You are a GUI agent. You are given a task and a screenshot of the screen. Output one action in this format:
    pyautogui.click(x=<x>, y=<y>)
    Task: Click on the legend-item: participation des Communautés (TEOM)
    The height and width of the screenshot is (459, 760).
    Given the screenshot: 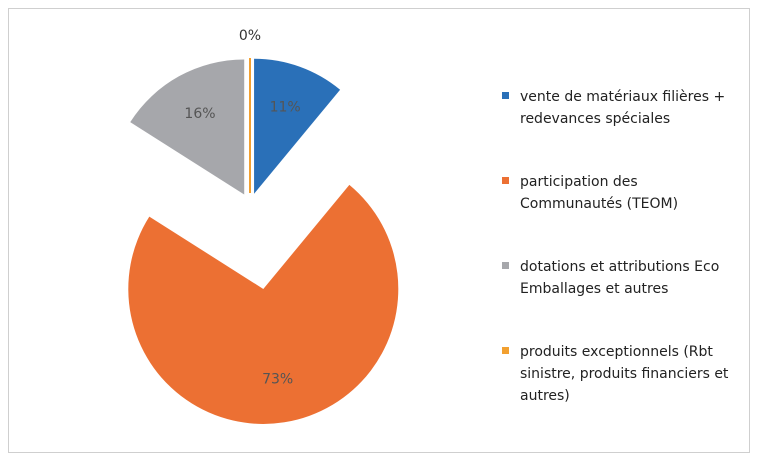 What is the action you would take?
    pyautogui.click(x=617, y=213)
    